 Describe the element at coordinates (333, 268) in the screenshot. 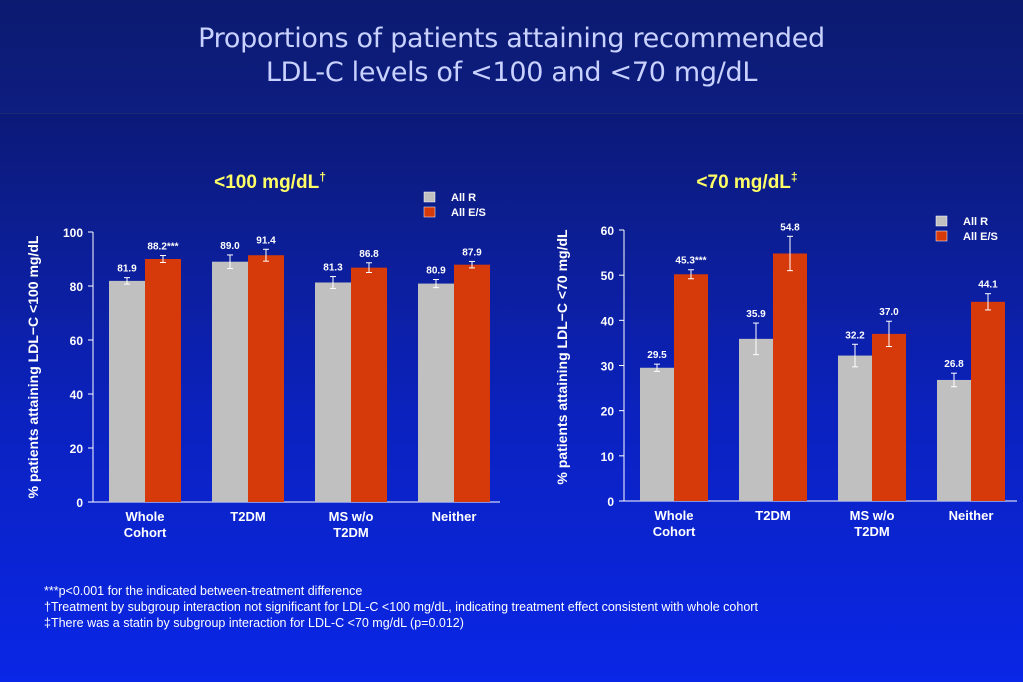

I see `chart-1-data-label: 81.3` at that location.